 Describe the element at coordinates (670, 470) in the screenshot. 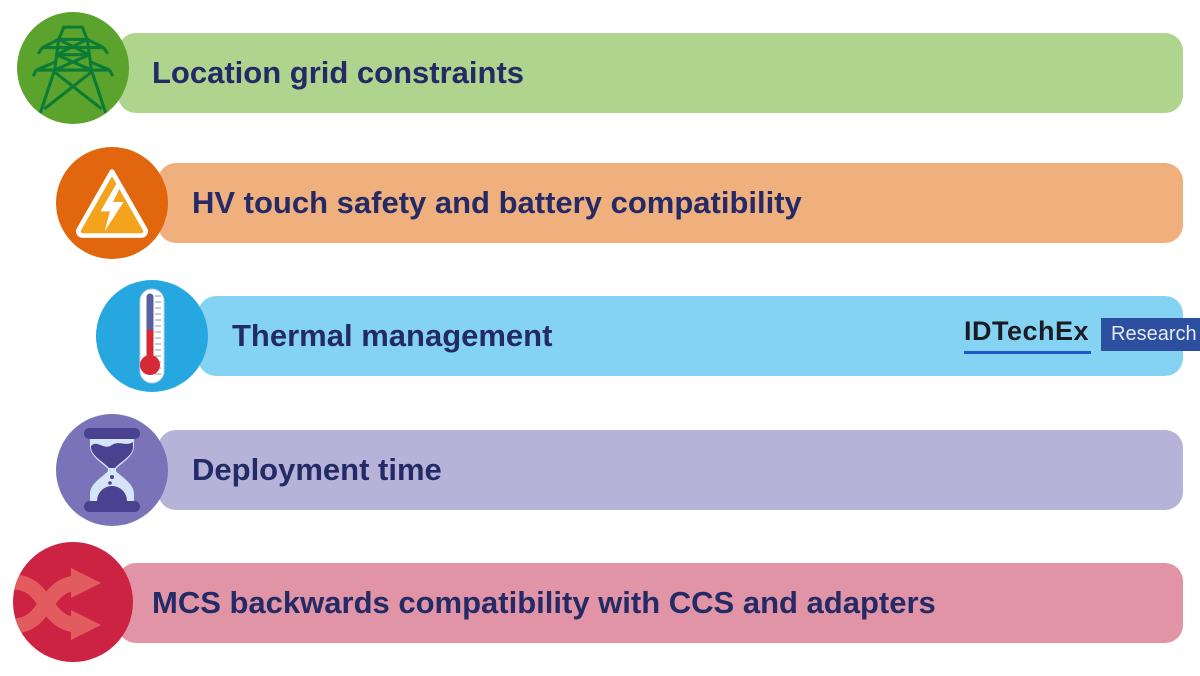

I see `row-bar-purple: Deployment time` at that location.